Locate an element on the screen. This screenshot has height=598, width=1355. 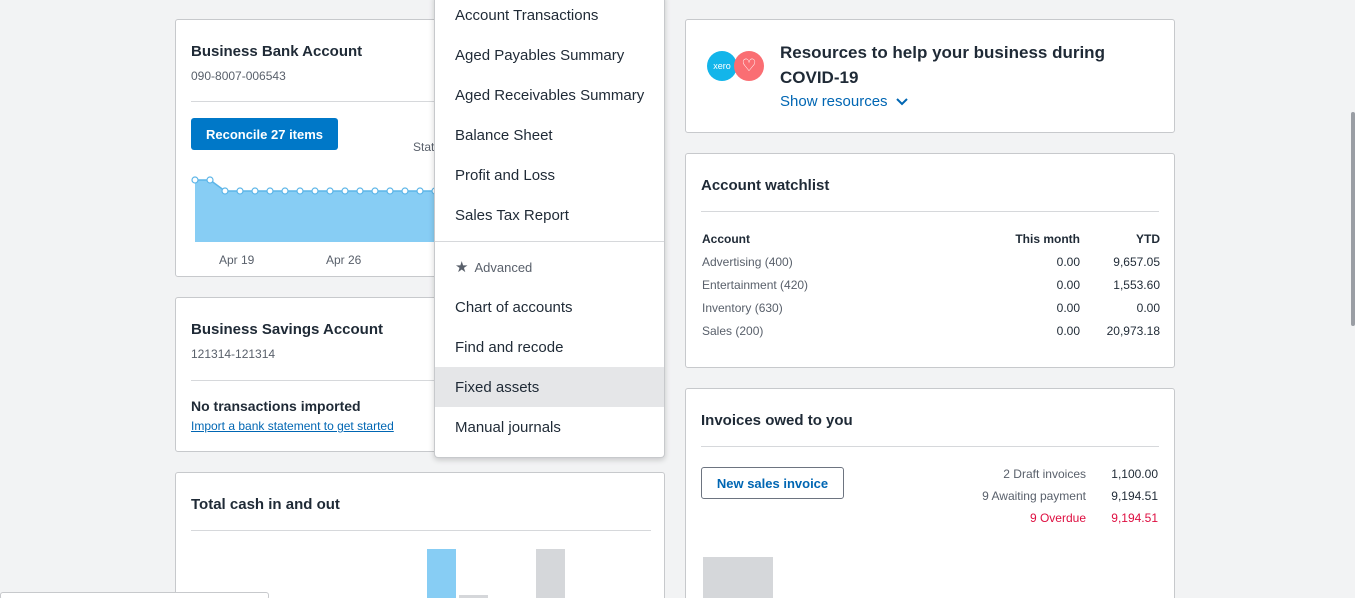
table-row: Inventory (630) 0.00 0.00 is located at coordinates (931, 312).